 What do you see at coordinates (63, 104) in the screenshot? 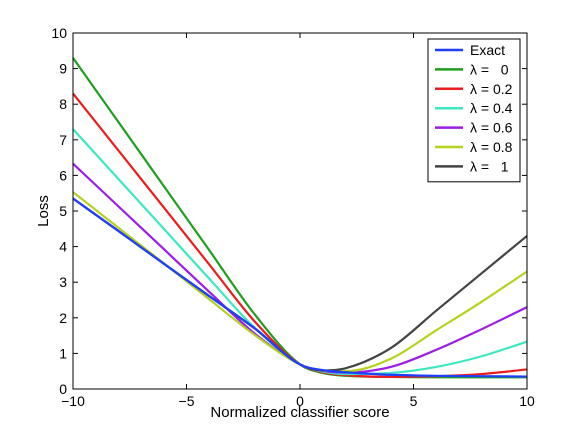
I see `y-tick-label: 8` at bounding box center [63, 104].